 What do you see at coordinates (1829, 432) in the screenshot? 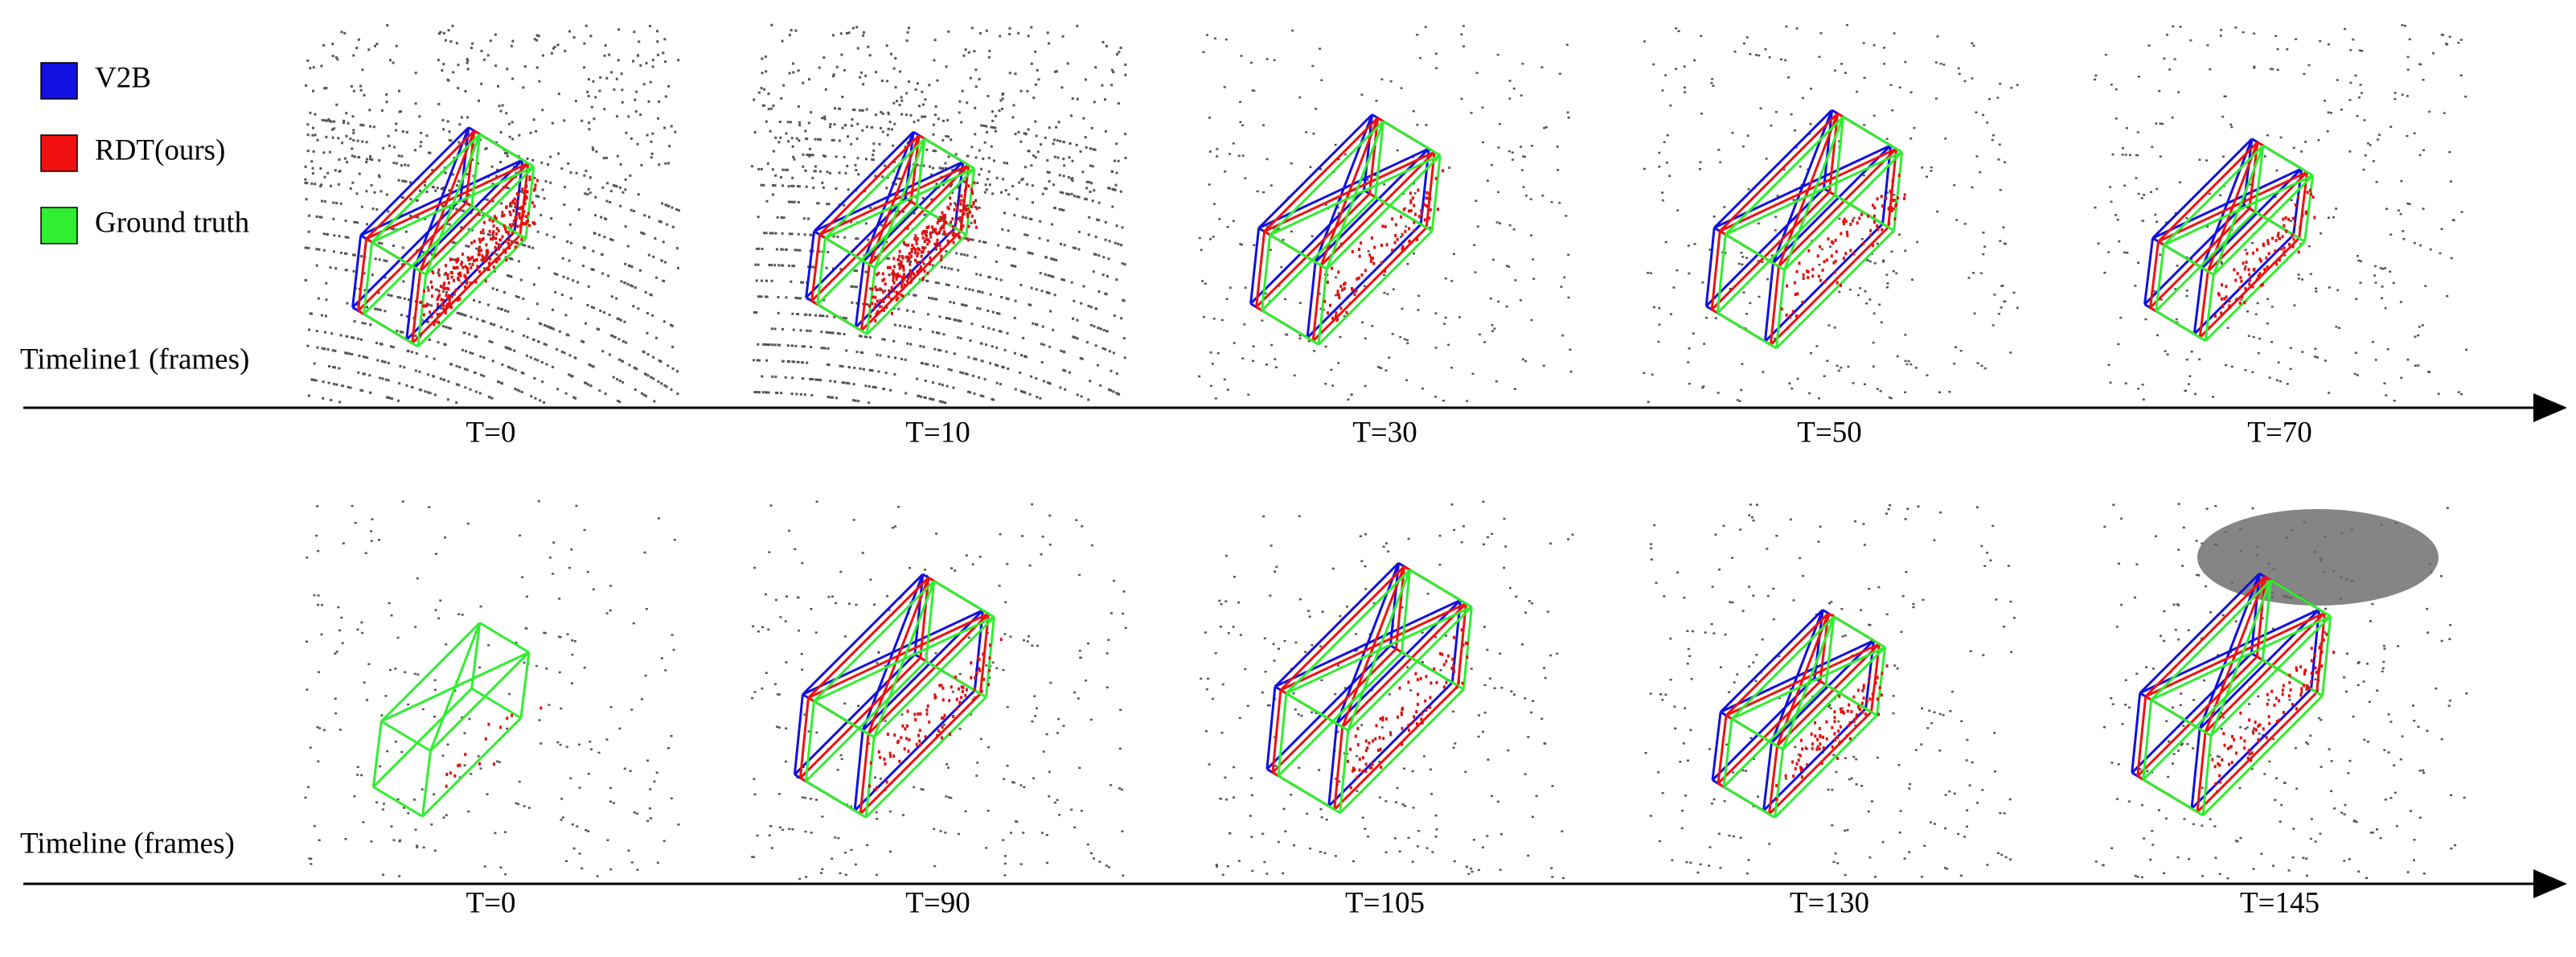
I see `frame-label: T=50` at bounding box center [1829, 432].